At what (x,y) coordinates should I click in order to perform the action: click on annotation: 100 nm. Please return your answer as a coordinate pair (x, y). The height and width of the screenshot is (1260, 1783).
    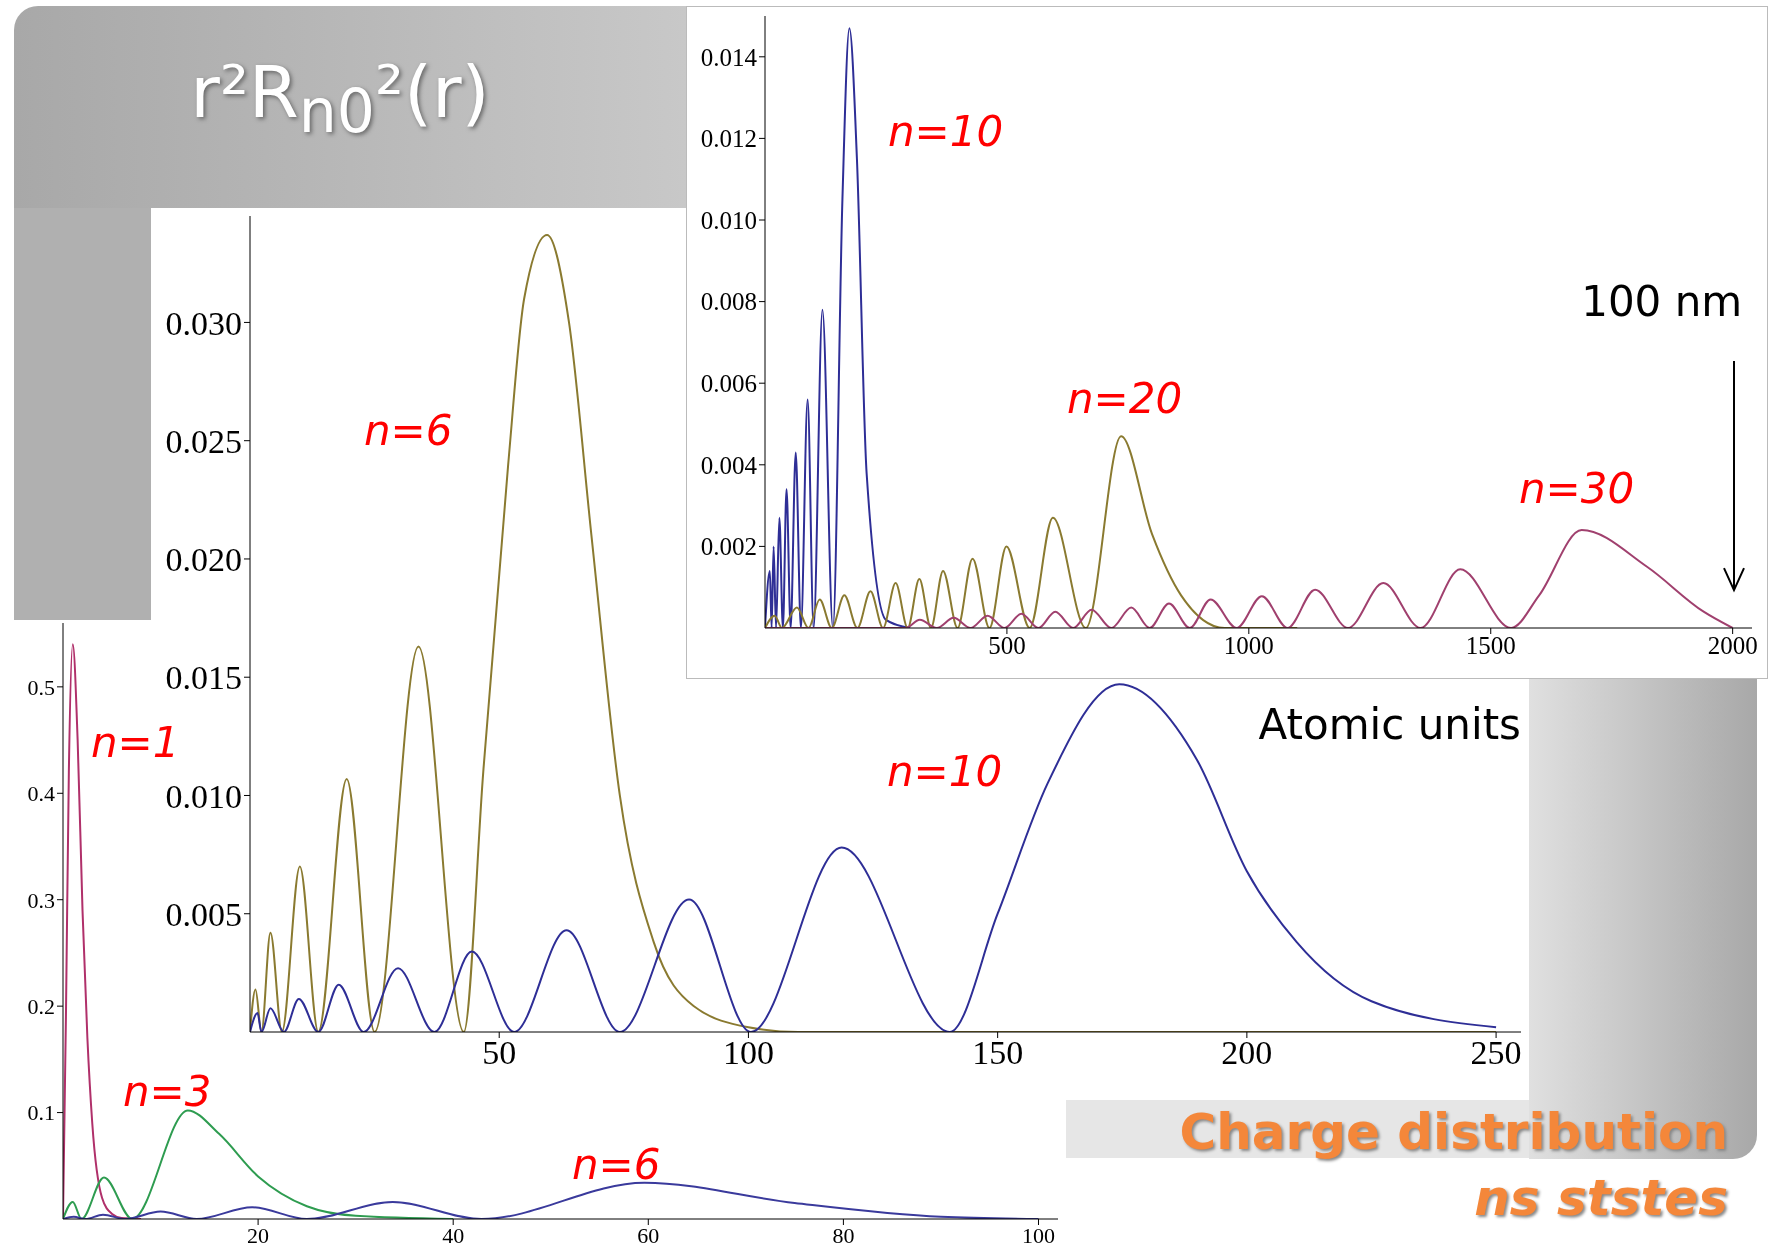
    Looking at the image, I should click on (1661, 301).